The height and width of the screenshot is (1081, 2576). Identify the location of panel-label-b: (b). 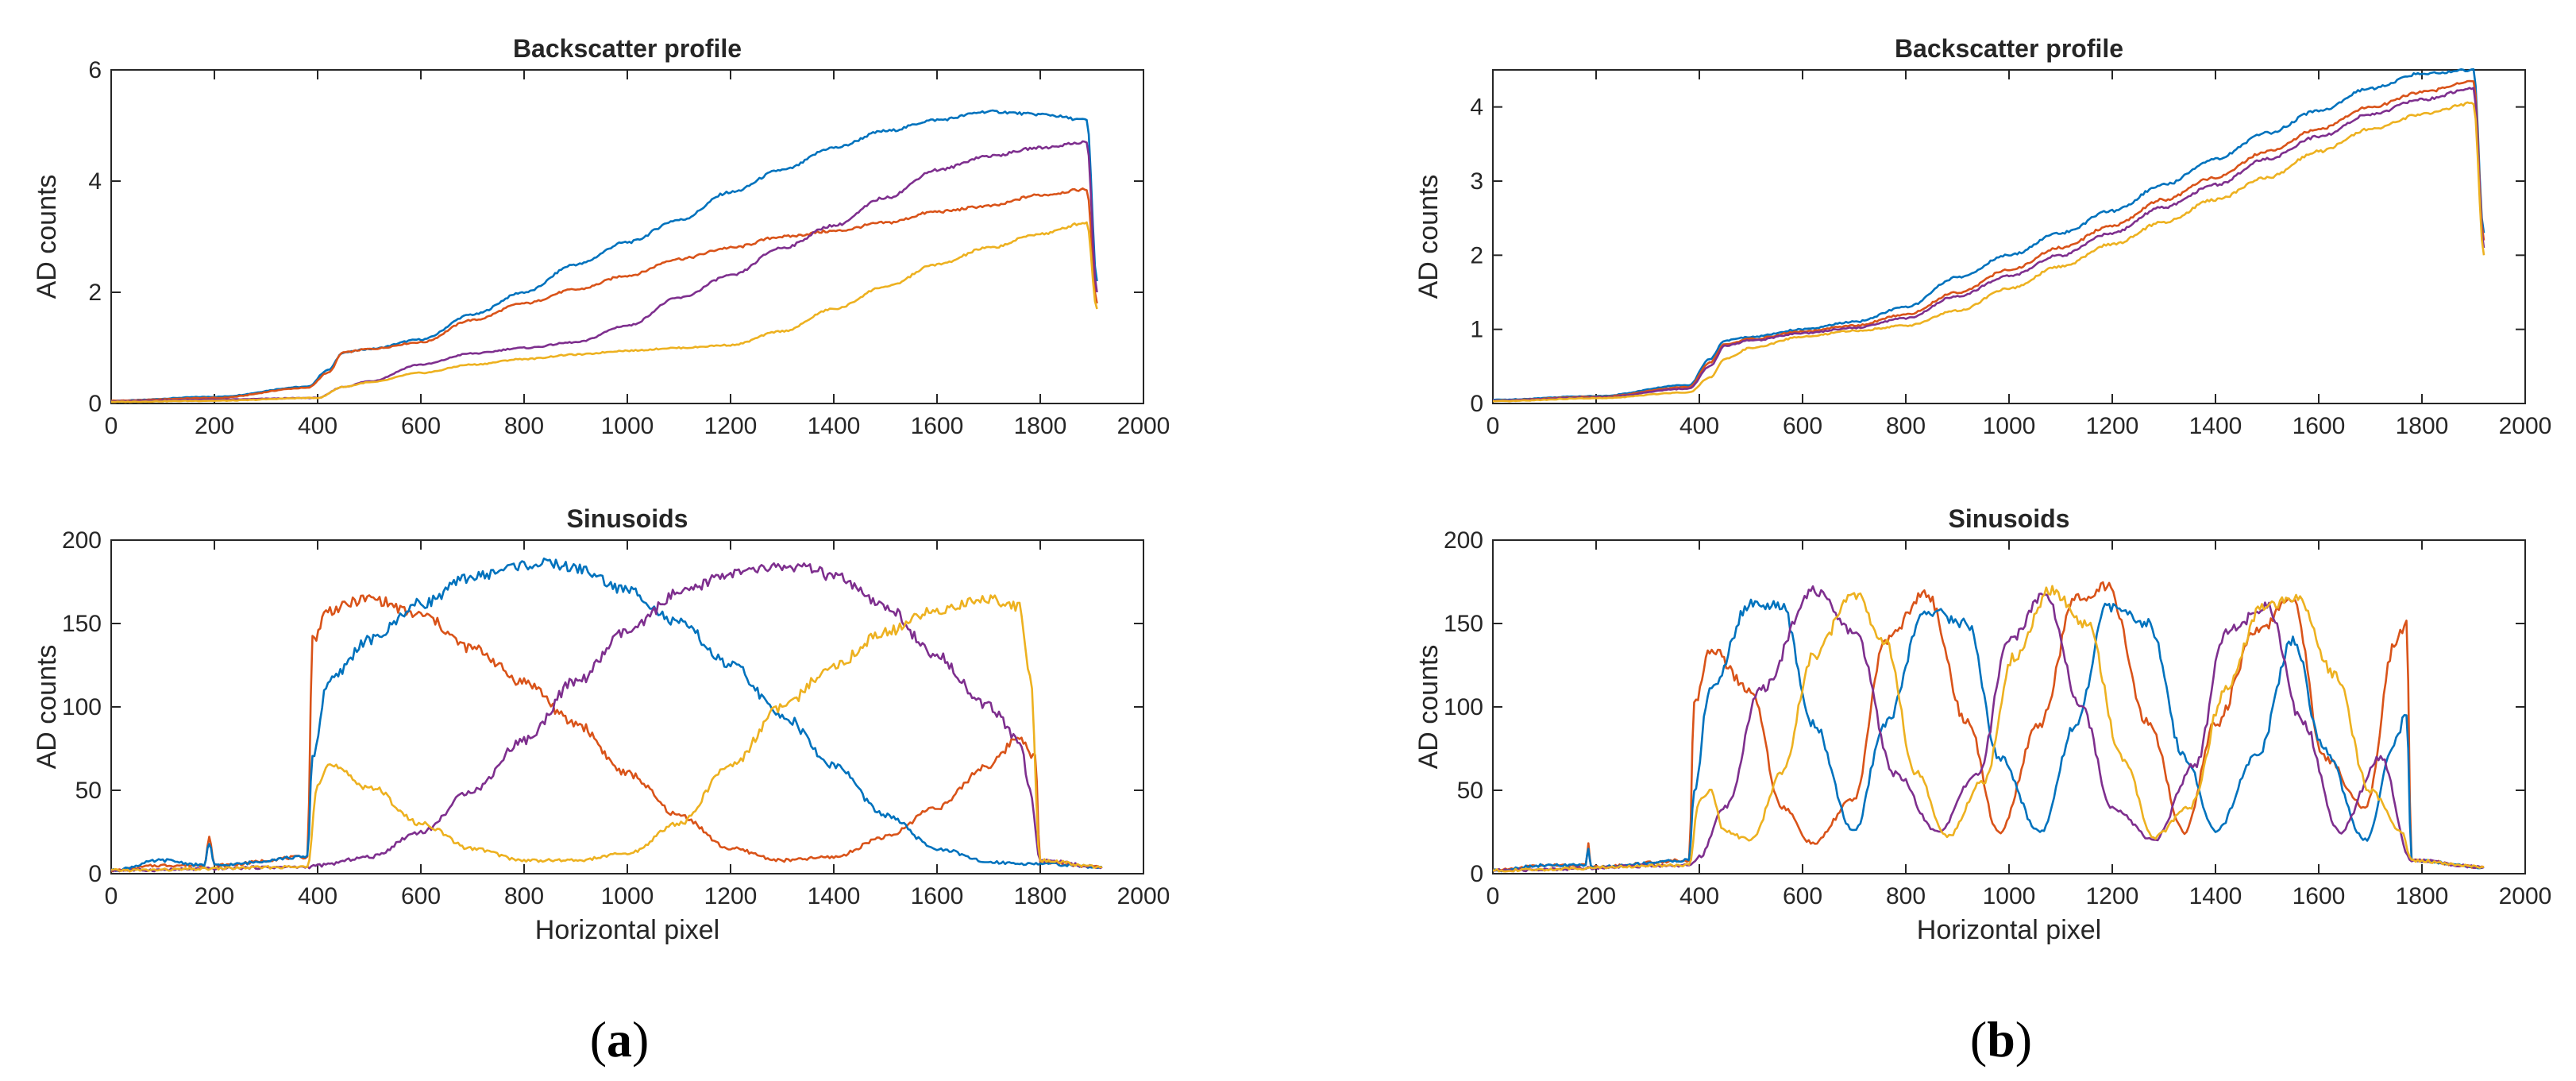
(2001, 1039).